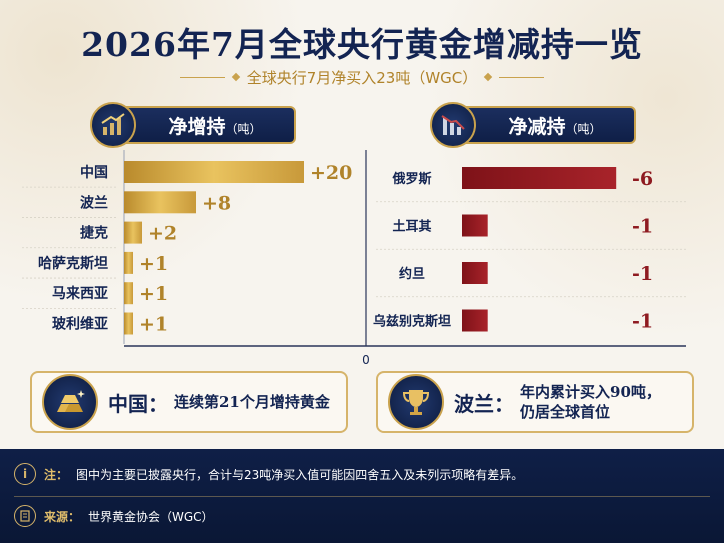  I want to click on category-label: 乌兹别克斯坦, so click(412, 322).